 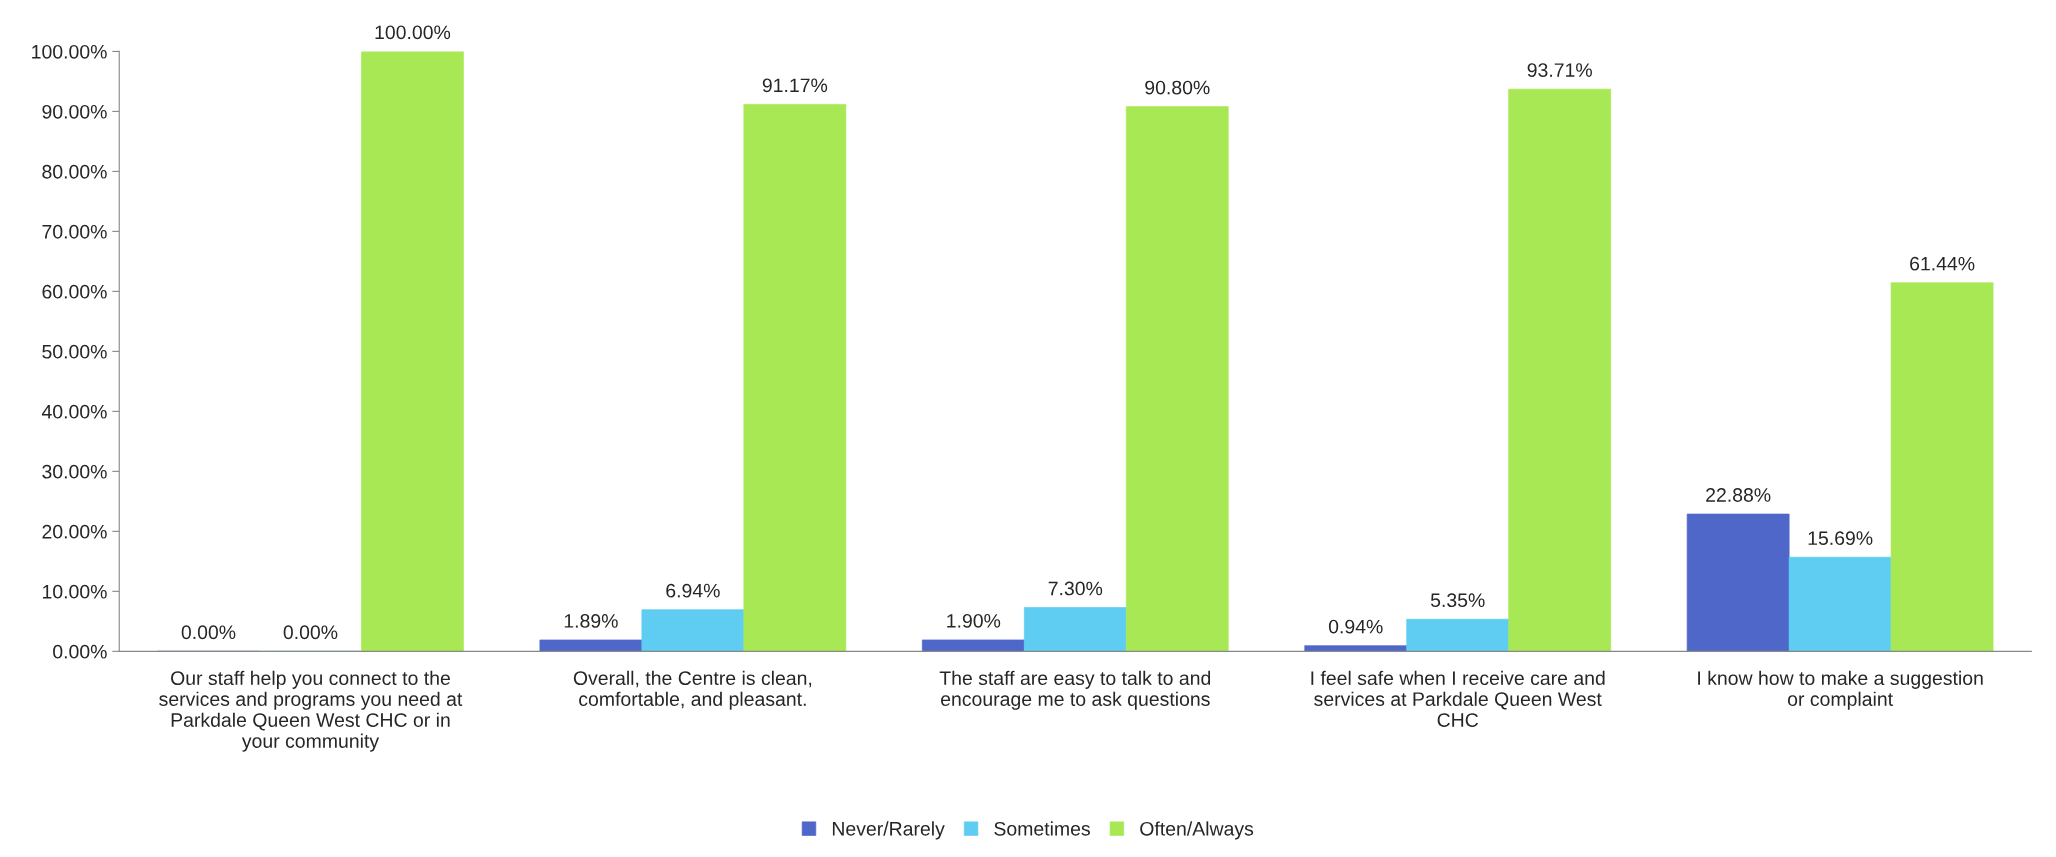 What do you see at coordinates (74, 171) in the screenshot?
I see `y-tick-label: 80.00%` at bounding box center [74, 171].